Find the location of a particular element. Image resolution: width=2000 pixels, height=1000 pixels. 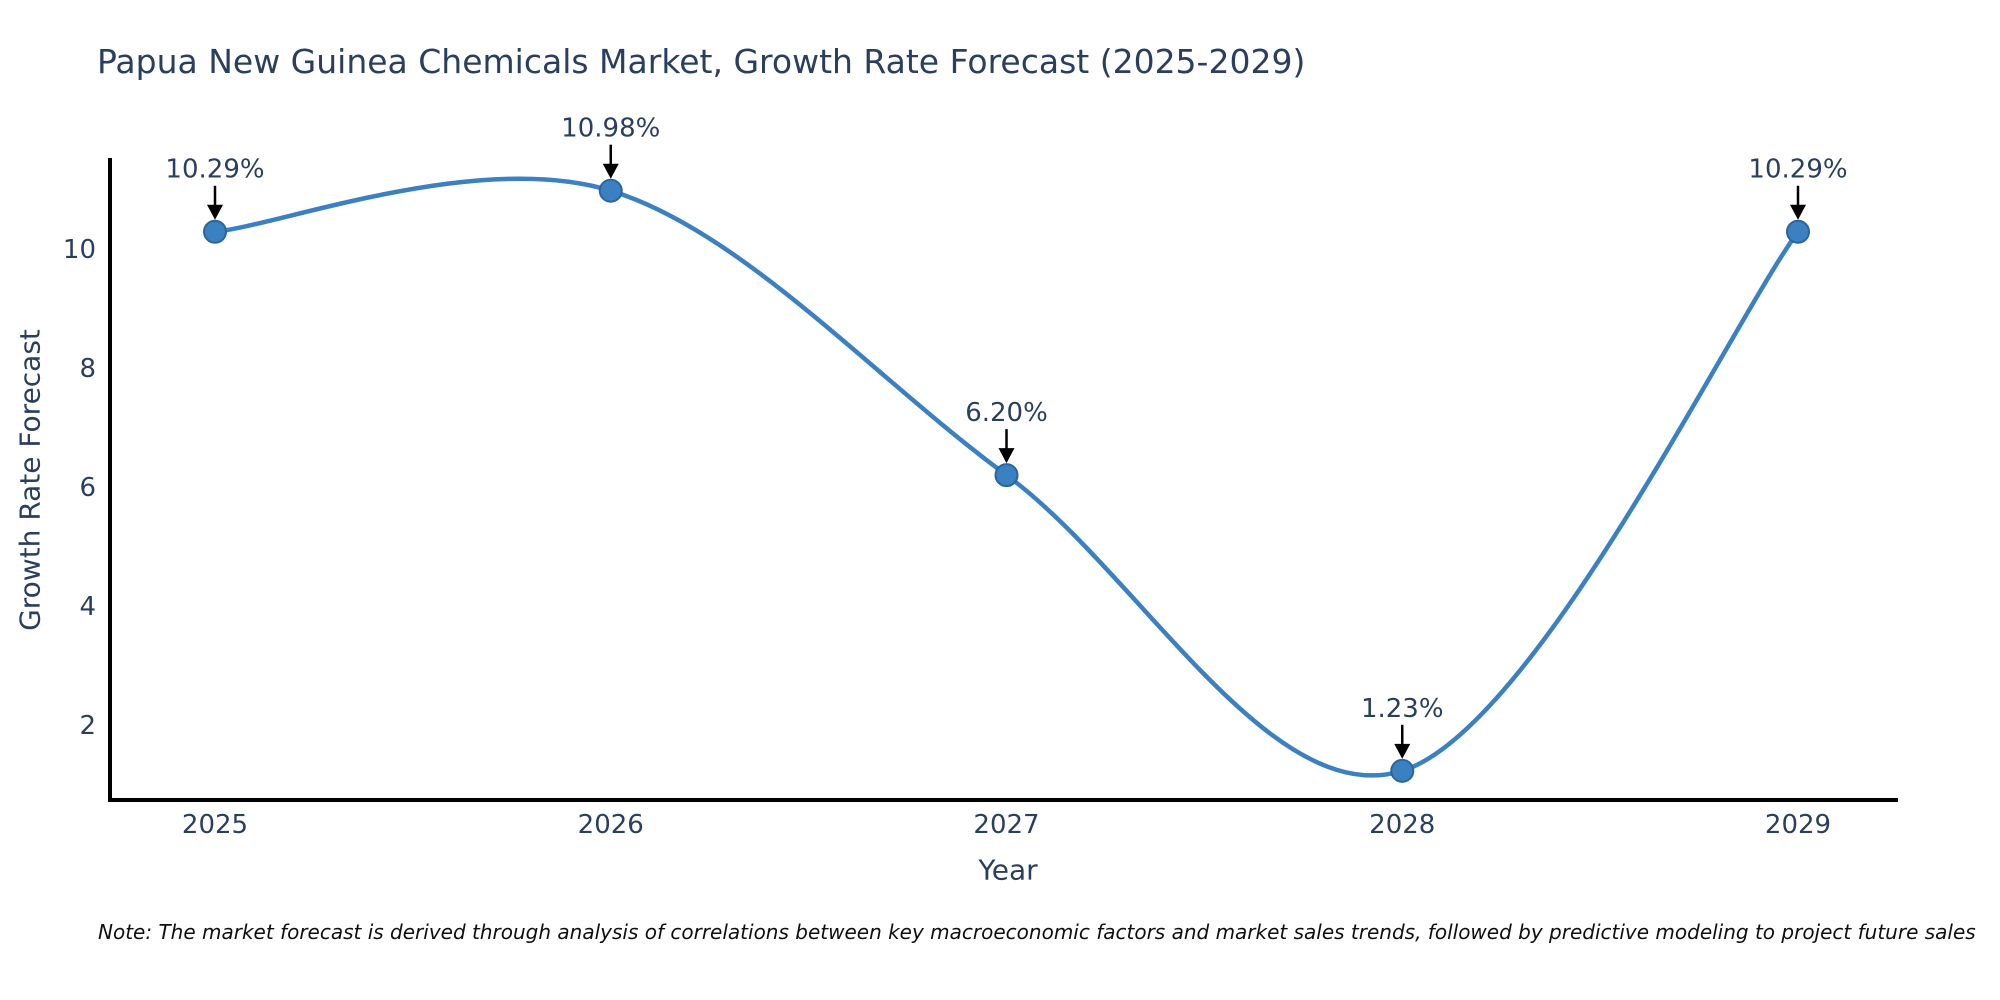

y-tick-label: 8 is located at coordinates (87, 369).